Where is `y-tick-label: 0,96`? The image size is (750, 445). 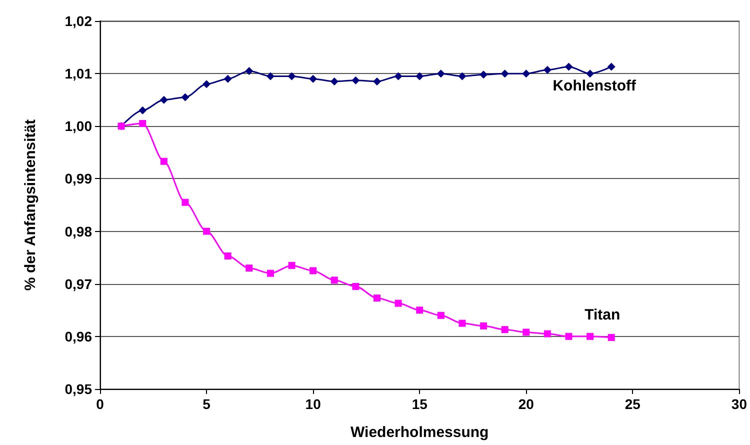
y-tick-label: 0,96 is located at coordinates (78, 336).